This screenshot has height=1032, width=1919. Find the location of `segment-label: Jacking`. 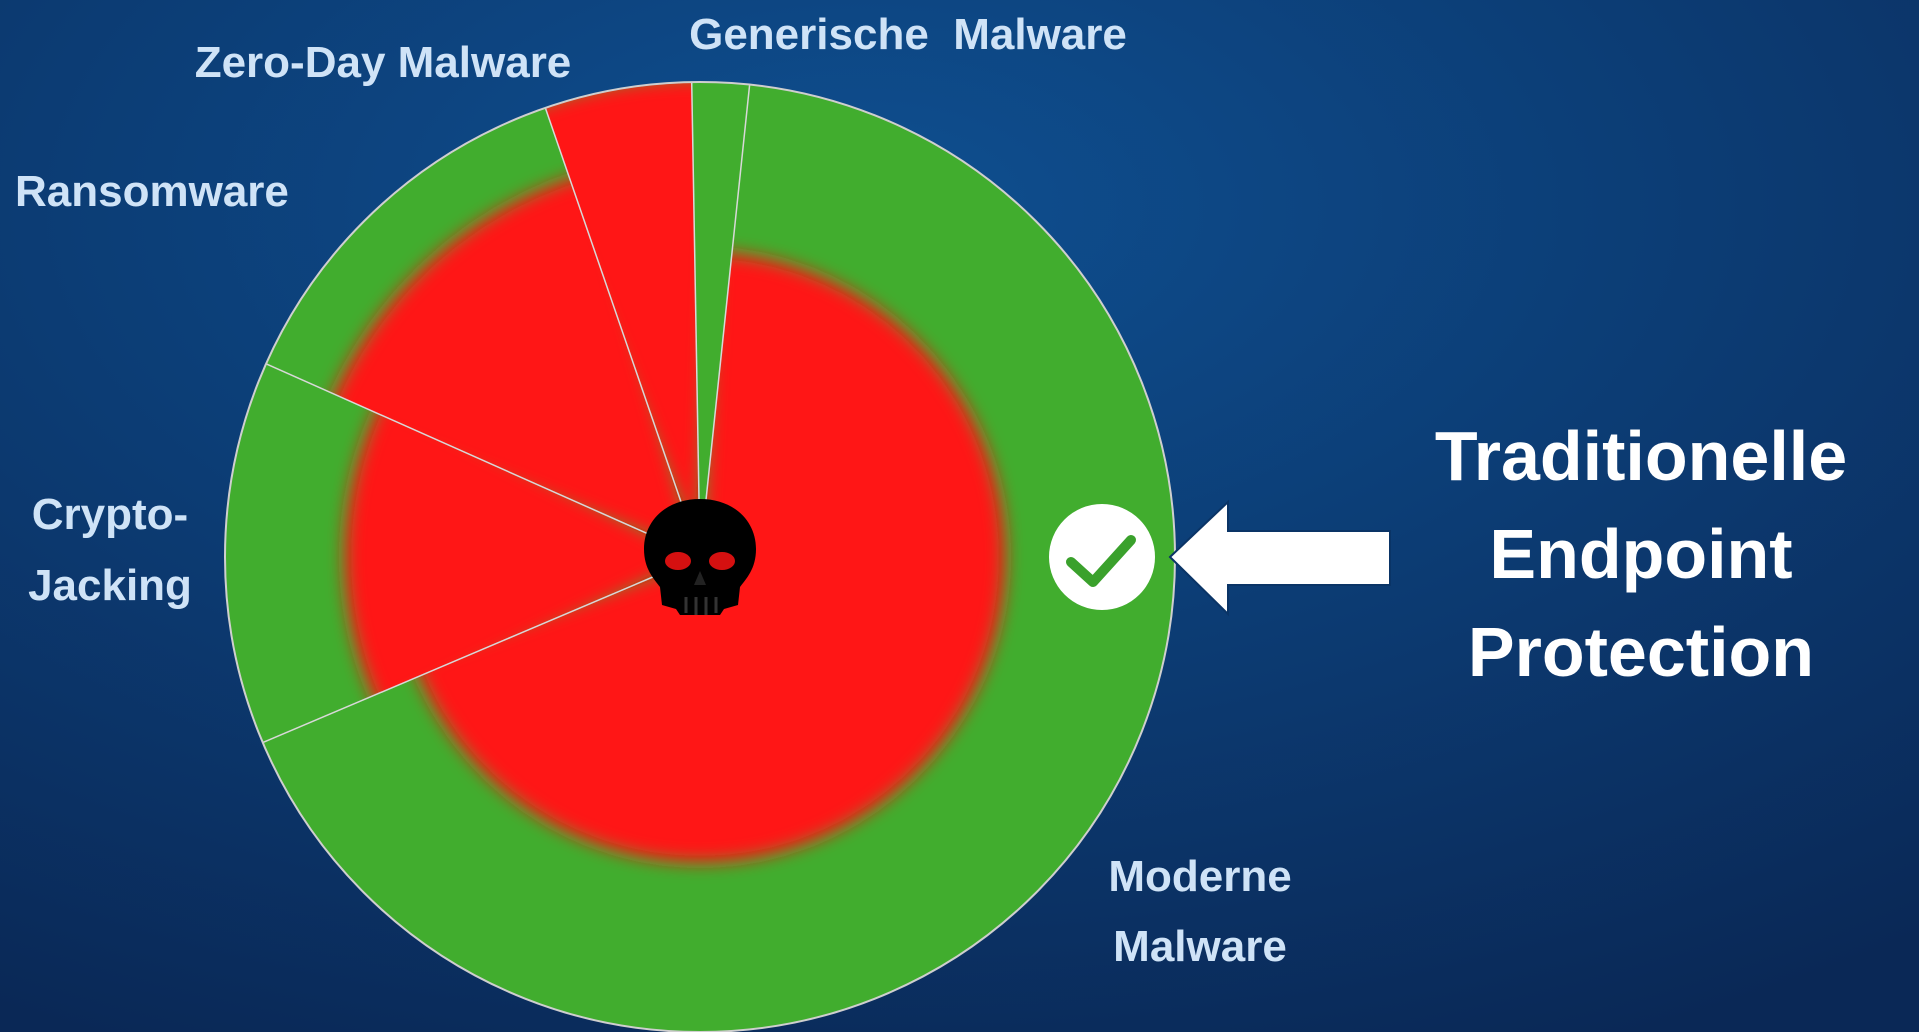

segment-label: Jacking is located at coordinates (110, 585).